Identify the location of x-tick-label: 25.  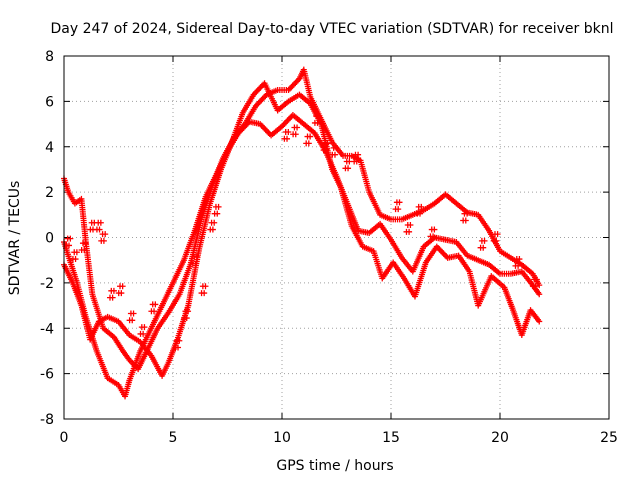
(609, 438).